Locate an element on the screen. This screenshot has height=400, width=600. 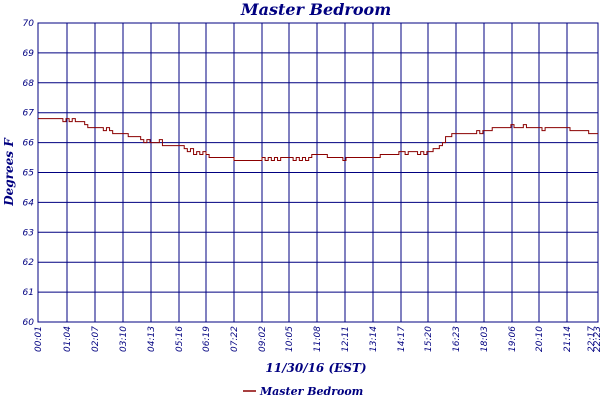
y-tick-label: 63 is located at coordinates (29, 233).